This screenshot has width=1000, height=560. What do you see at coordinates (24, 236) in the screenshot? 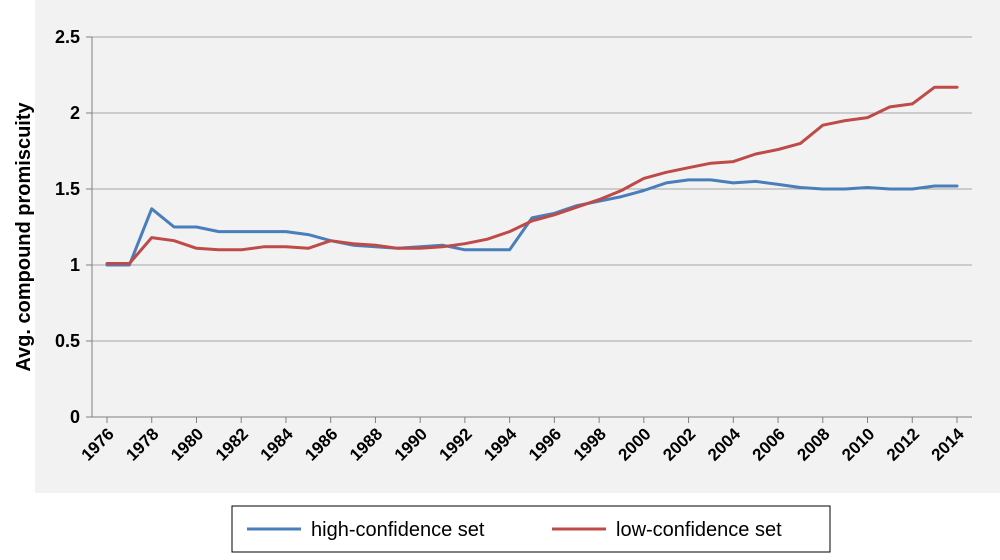
I see `y-axis-title: Avg. compound promiscuity` at bounding box center [24, 236].